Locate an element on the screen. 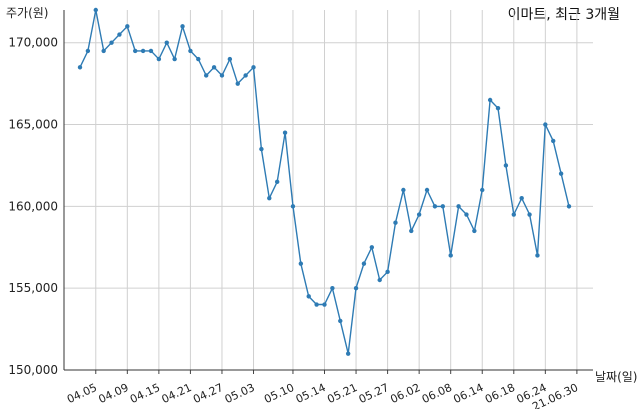 The width and height of the screenshot is (640, 409). x-tick-label: 04.15 is located at coordinates (145, 393).